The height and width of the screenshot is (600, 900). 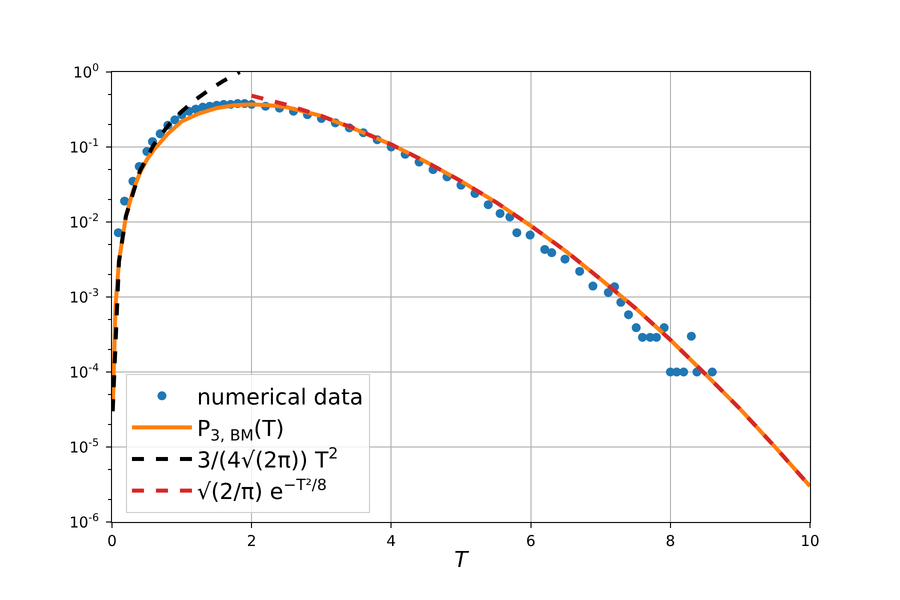 What do you see at coordinates (462, 560) in the screenshot?
I see `x-axis-title: T` at bounding box center [462, 560].